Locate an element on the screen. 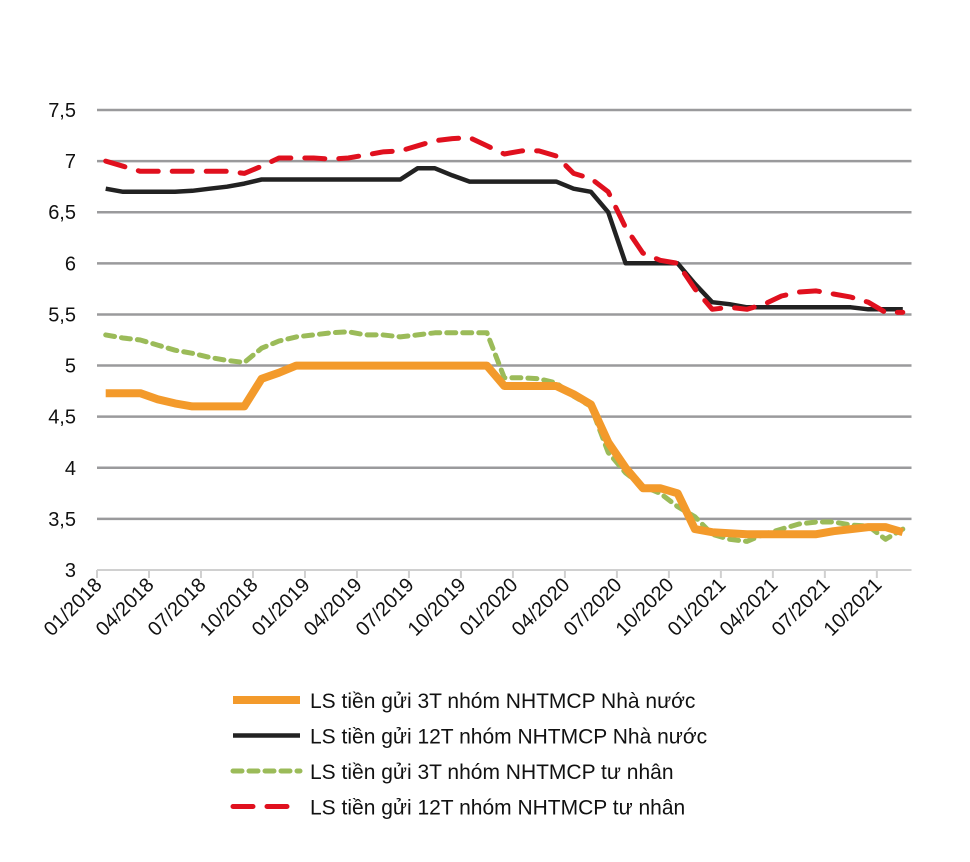 The image size is (970, 862). y-tick-label: 4,5 is located at coordinates (62, 418).